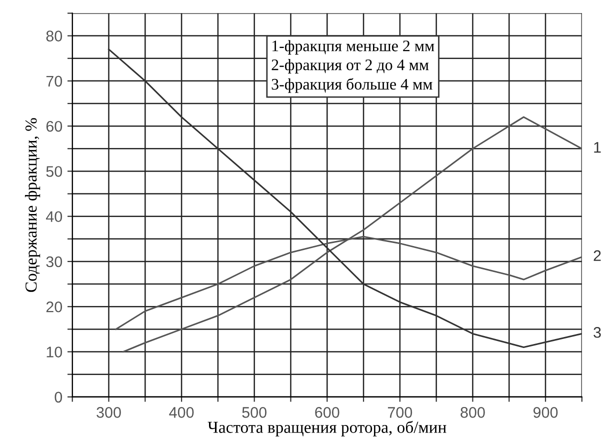 The width and height of the screenshot is (603, 441). I want to click on y-tick-label: 20, so click(54, 306).